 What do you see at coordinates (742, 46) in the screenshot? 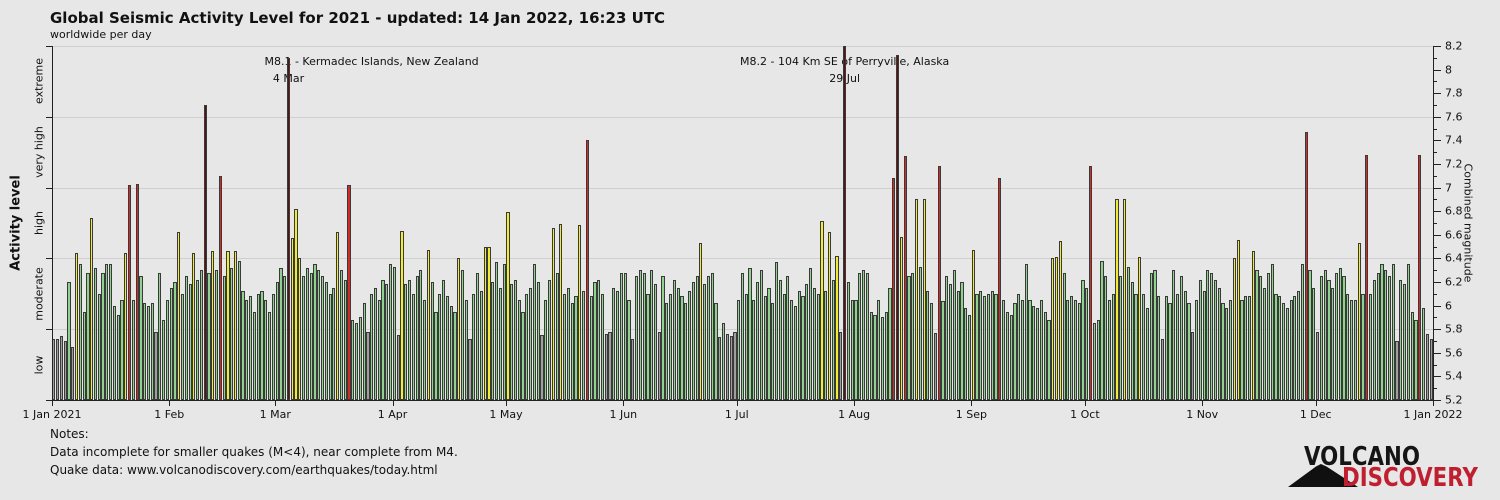
I see `gridline` at bounding box center [742, 46].